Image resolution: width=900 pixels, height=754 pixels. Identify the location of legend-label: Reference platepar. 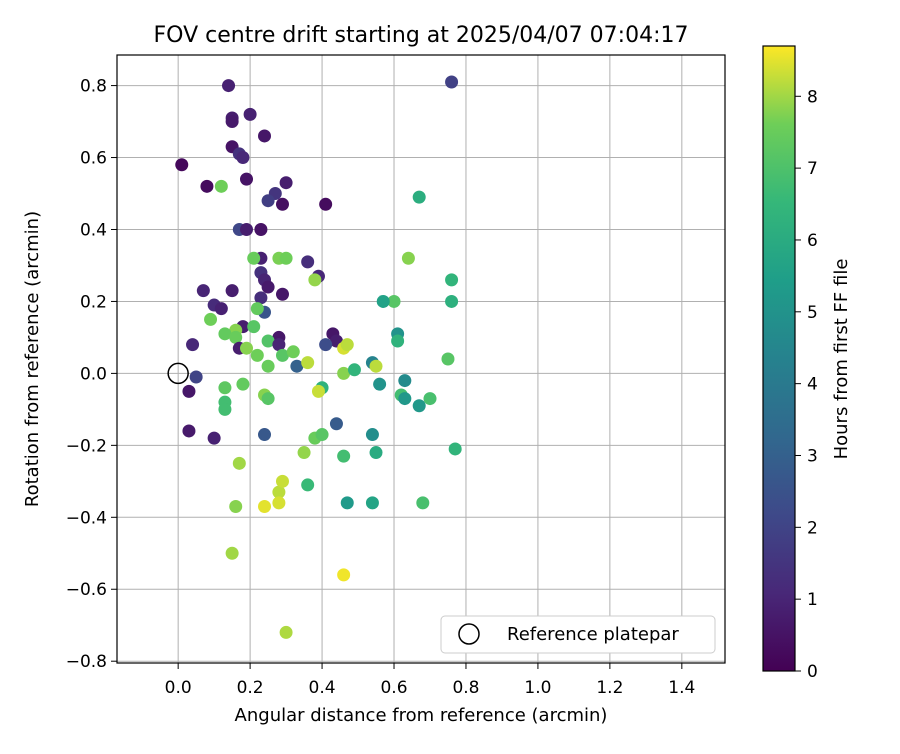
(593, 634).